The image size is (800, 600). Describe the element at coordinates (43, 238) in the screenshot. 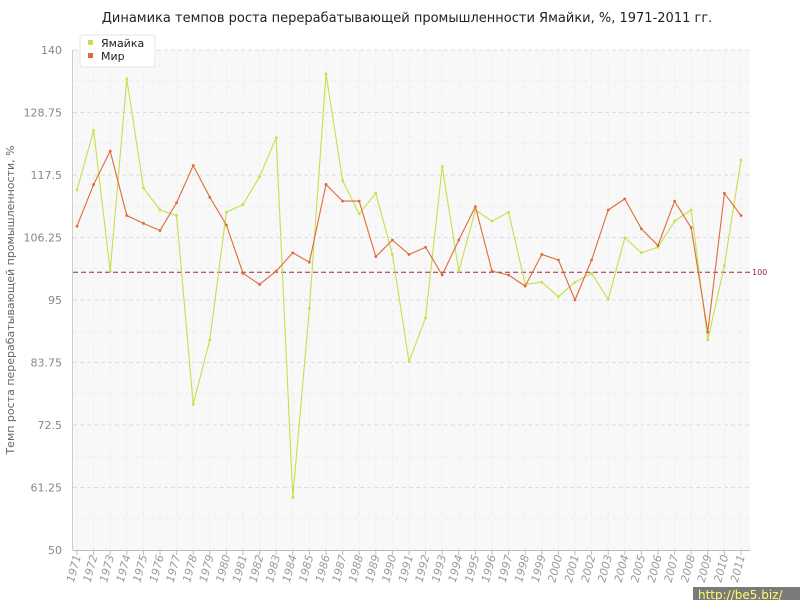

I see `y-tick-label: 106.25` at that location.